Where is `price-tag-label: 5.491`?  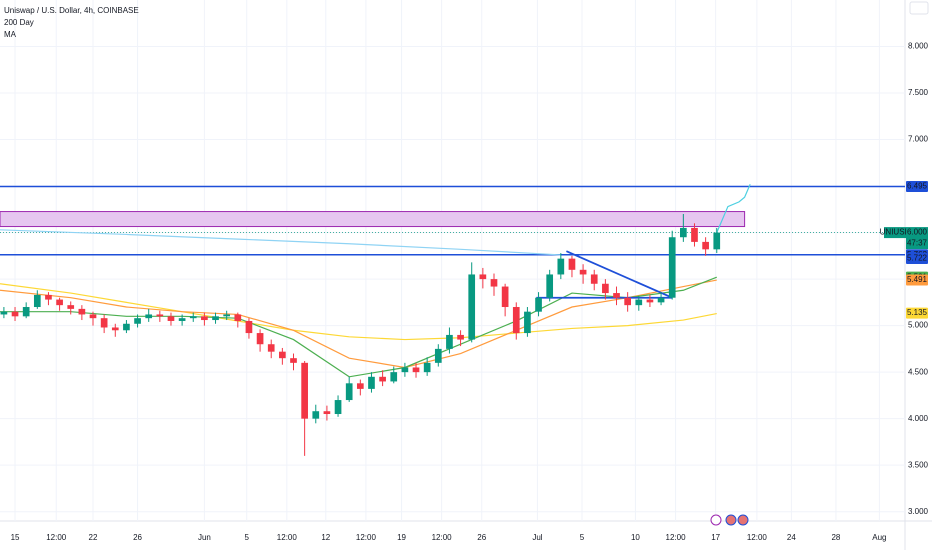
price-tag-label: 5.491 is located at coordinates (917, 279).